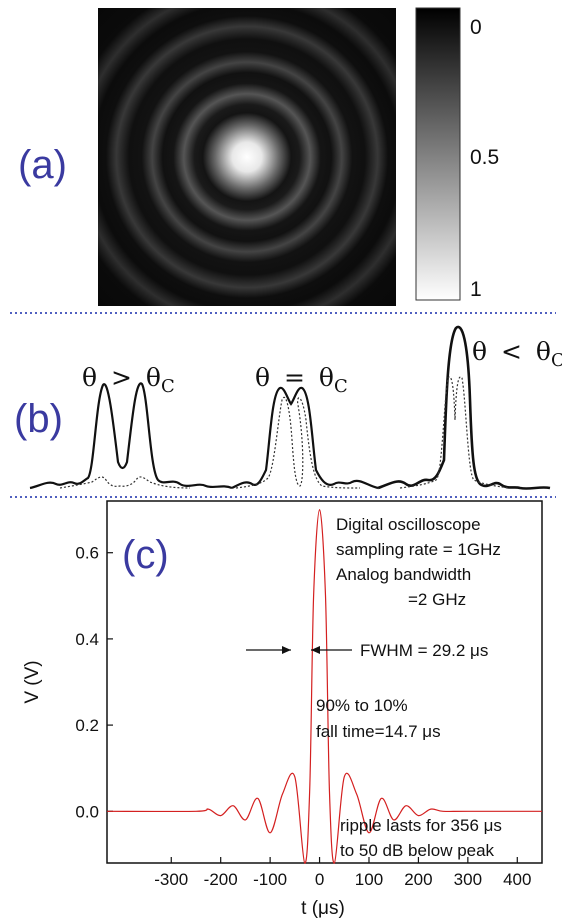 Image resolution: width=562 pixels, height=922 pixels. Describe the element at coordinates (424, 650) in the screenshot. I see `fwhm-label: FWHM = 29.2 μs` at that location.